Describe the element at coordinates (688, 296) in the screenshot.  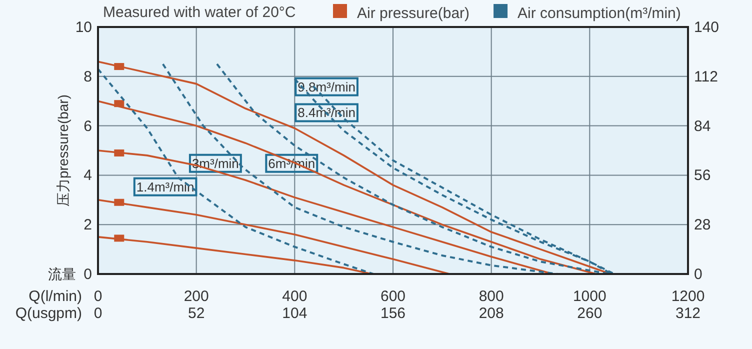
I see `x-tick-label: 1200` at that location.